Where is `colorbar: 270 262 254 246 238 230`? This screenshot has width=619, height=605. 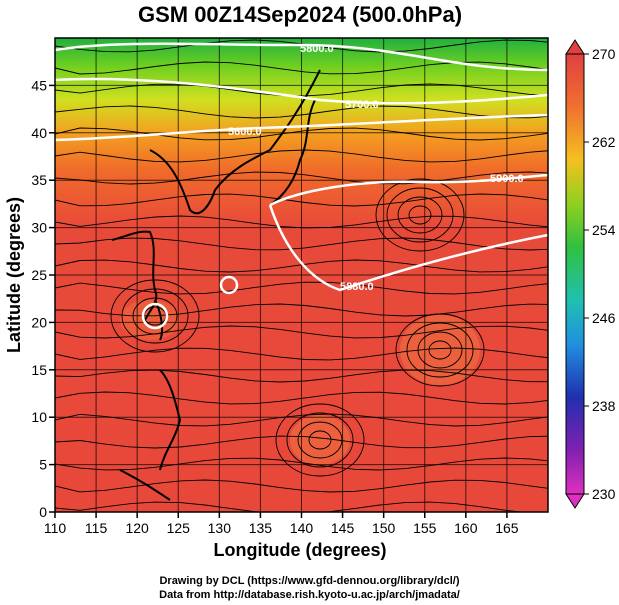 colorbar: 270 262 254 246 238 230 is located at coordinates (590, 274).